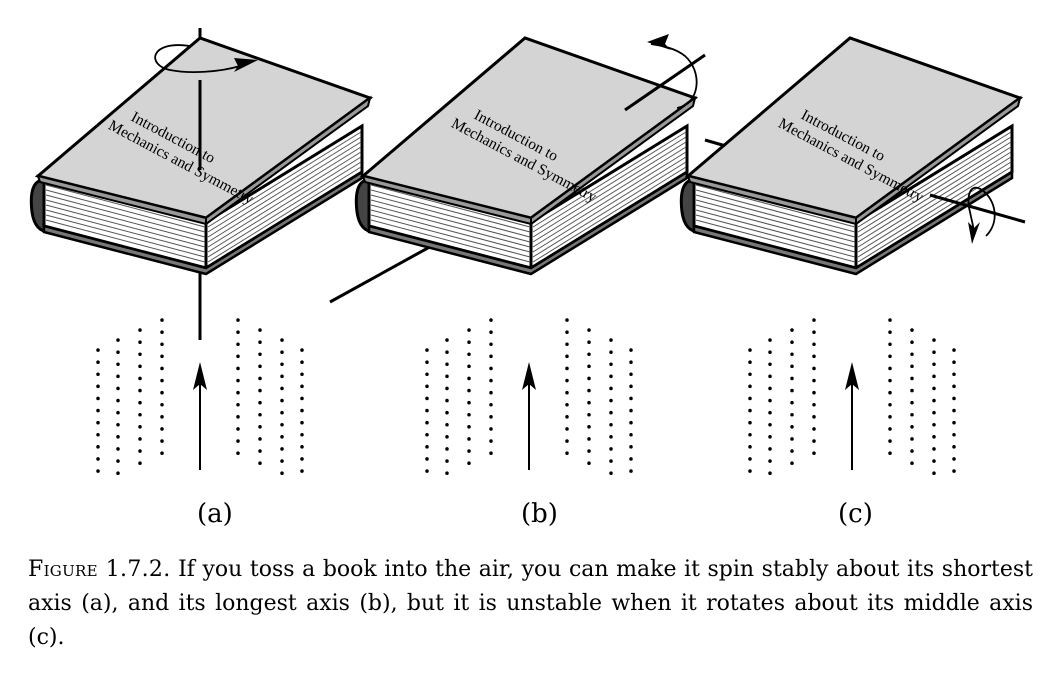 This screenshot has height=678, width=1061. I want to click on panel-label-b: (b), so click(539, 514).